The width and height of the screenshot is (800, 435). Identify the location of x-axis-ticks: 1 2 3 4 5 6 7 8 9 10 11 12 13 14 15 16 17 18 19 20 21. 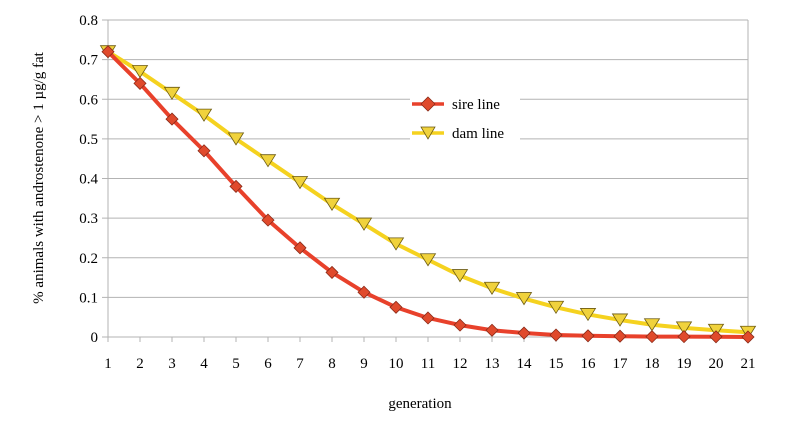
(430, 354).